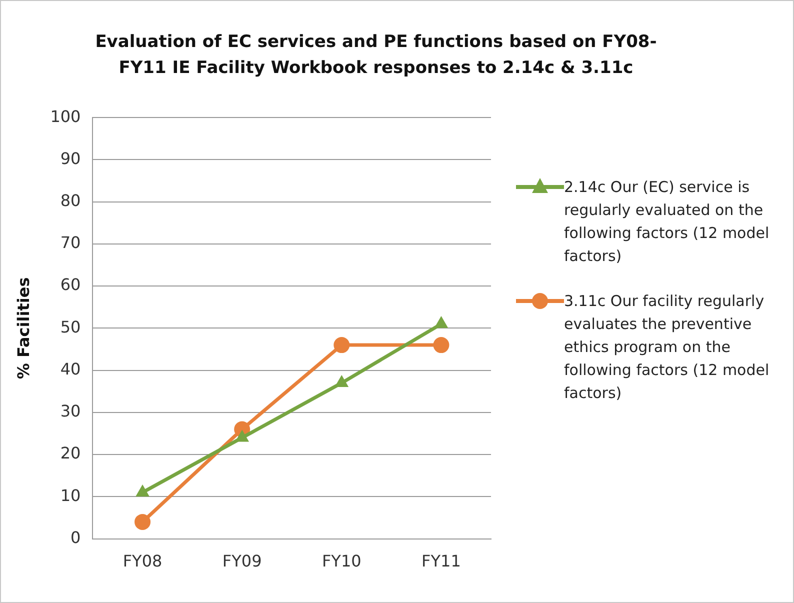 The height and width of the screenshot is (603, 794). Describe the element at coordinates (667, 347) in the screenshot. I see `legend-label: 3.11c Our facility regularly evaluates the preventive ethics program on the following factors (12 model factors)` at that location.